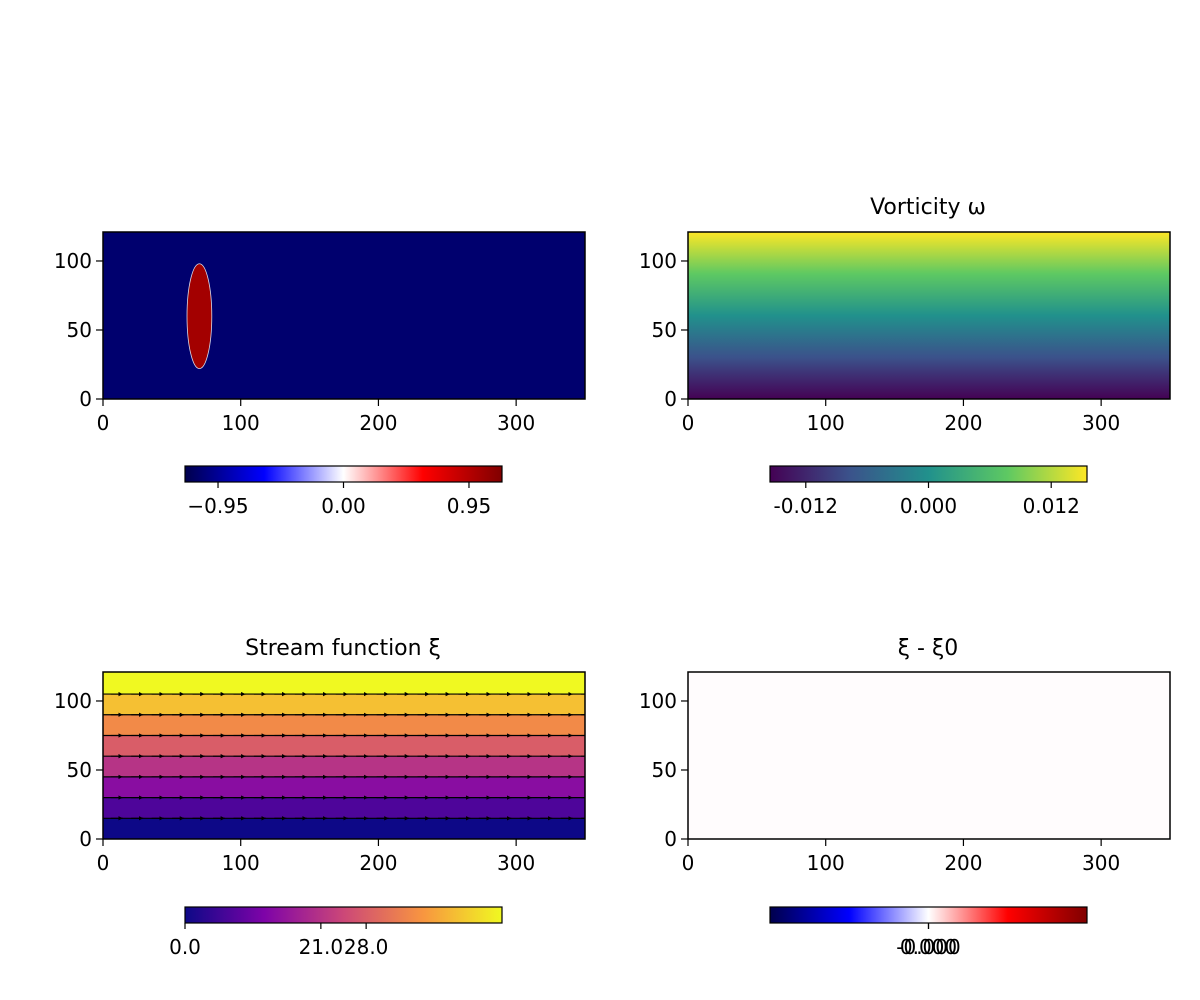  Describe the element at coordinates (826, 863) in the screenshot. I see `panel-xi-diff-xtick-label: 100` at that location.